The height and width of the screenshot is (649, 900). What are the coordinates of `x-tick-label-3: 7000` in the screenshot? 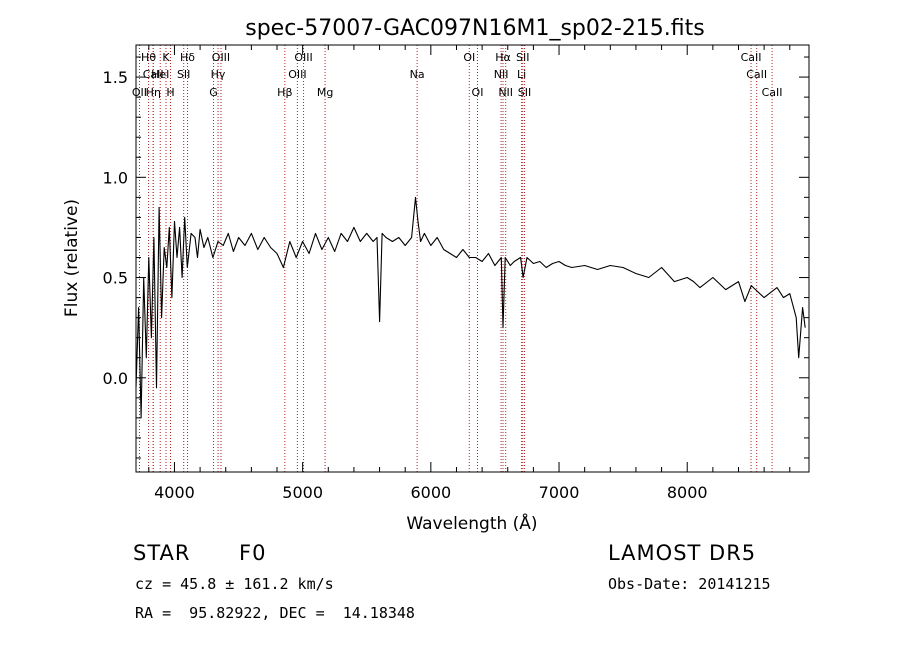 It's located at (559, 492).